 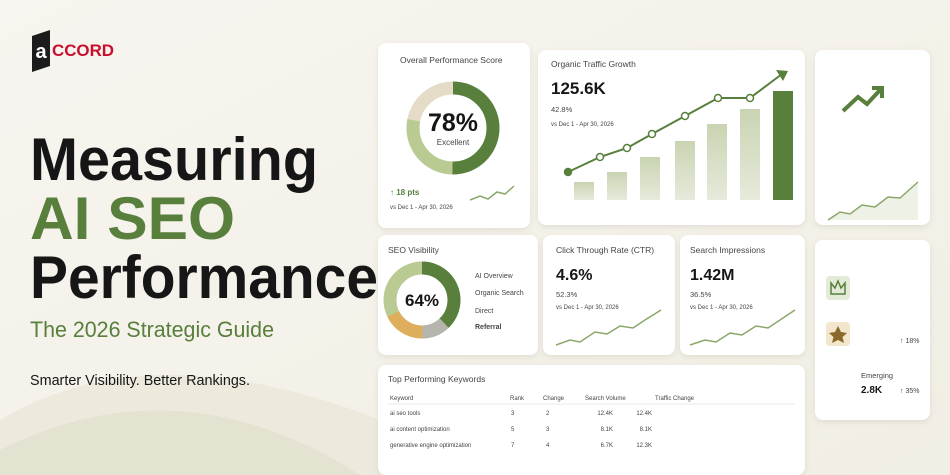 I want to click on decor-wave, so click(x=180, y=442).